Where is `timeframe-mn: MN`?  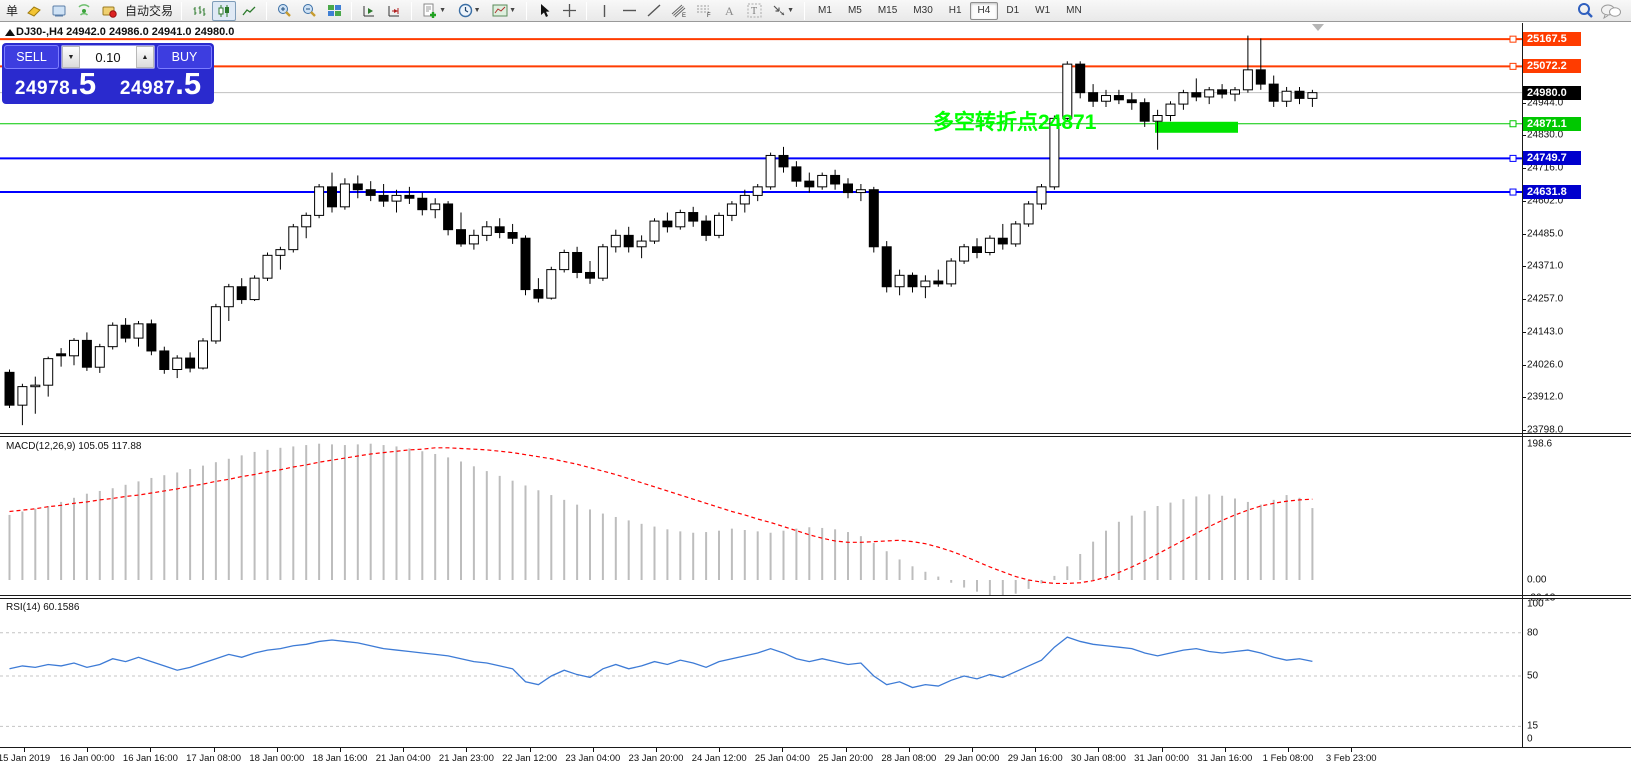 timeframe-mn: MN is located at coordinates (1074, 10).